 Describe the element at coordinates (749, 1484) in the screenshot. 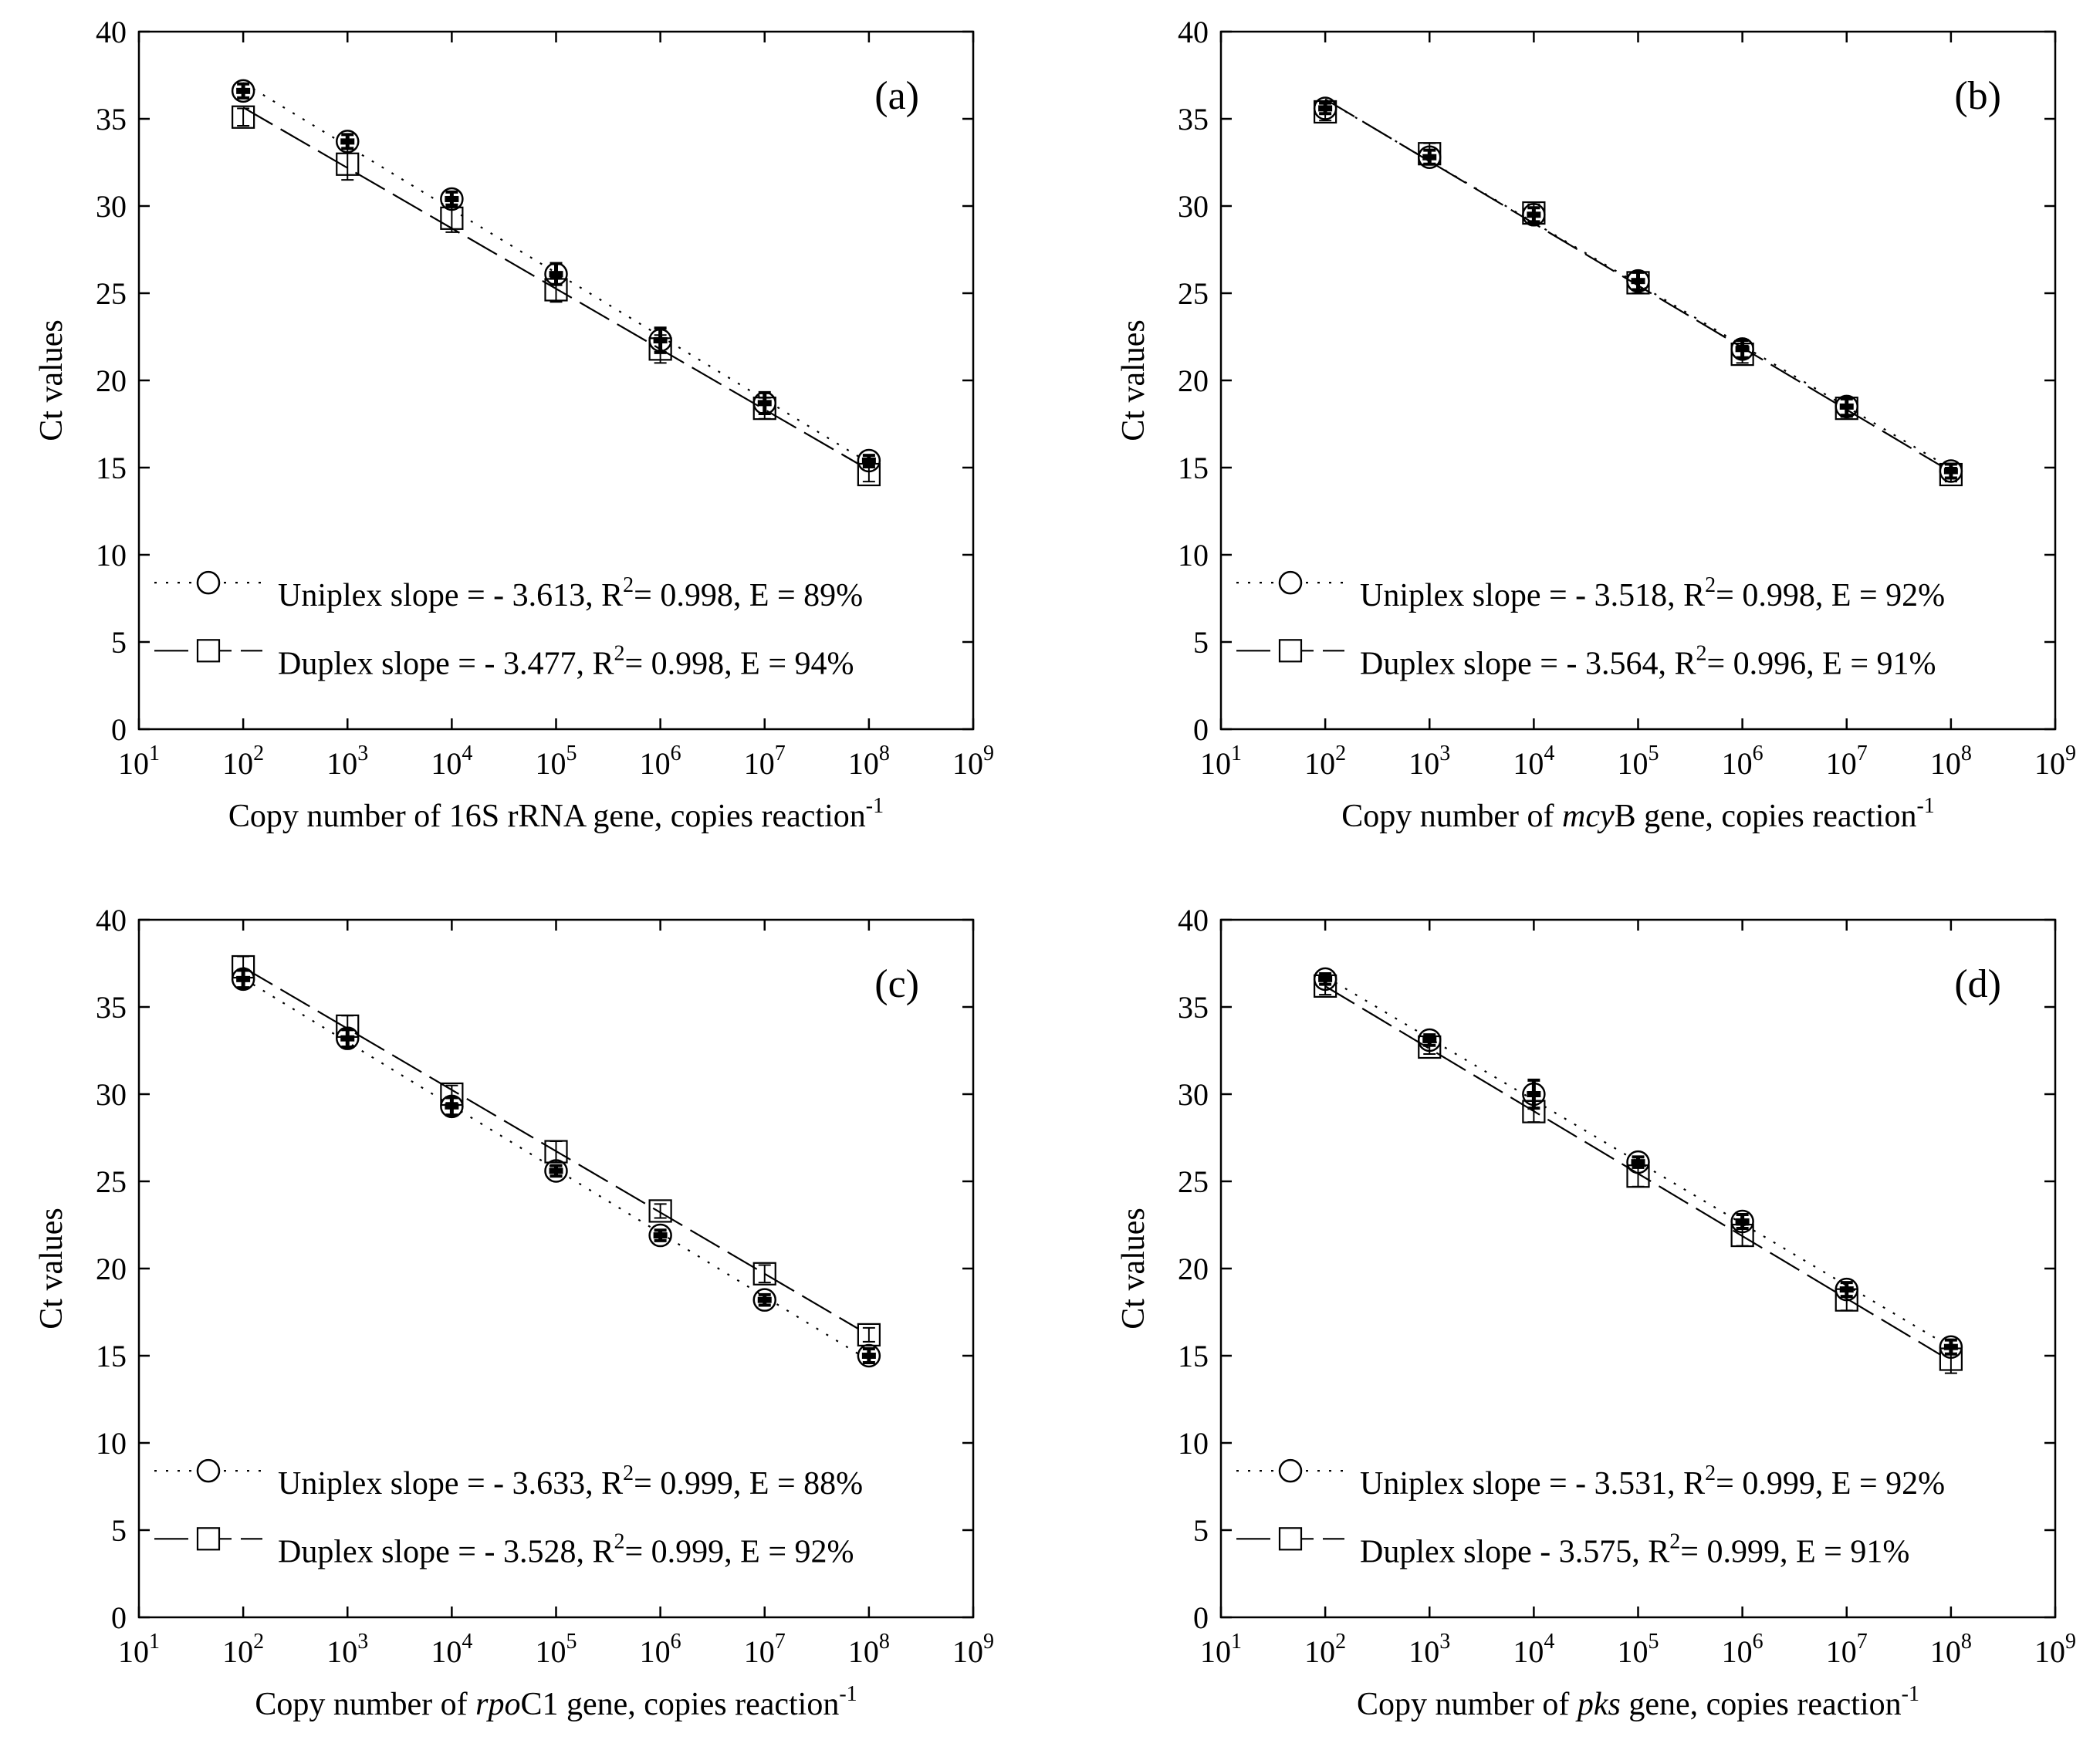

I see `legend-text-post: = 0.999, E = 88%` at that location.